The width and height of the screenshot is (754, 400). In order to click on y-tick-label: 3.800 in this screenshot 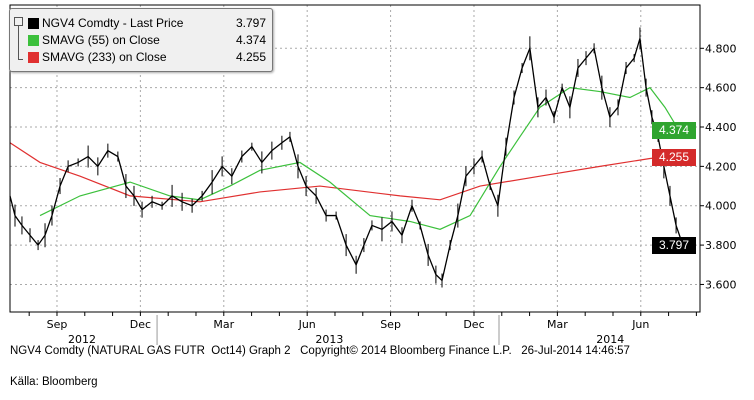, I will do `click(721, 245)`.